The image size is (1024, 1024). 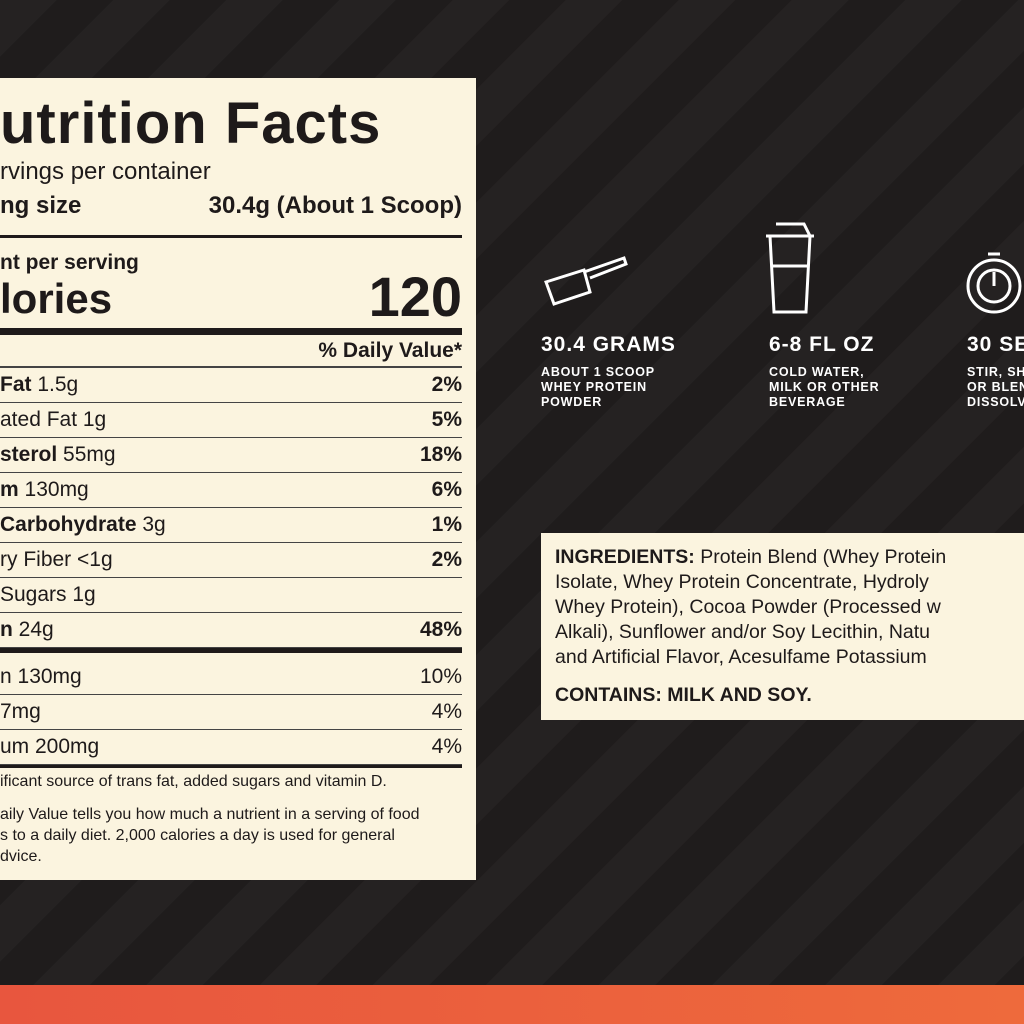 What do you see at coordinates (231, 630) in the screenshot?
I see `nutrient-row: n 24g 48%` at bounding box center [231, 630].